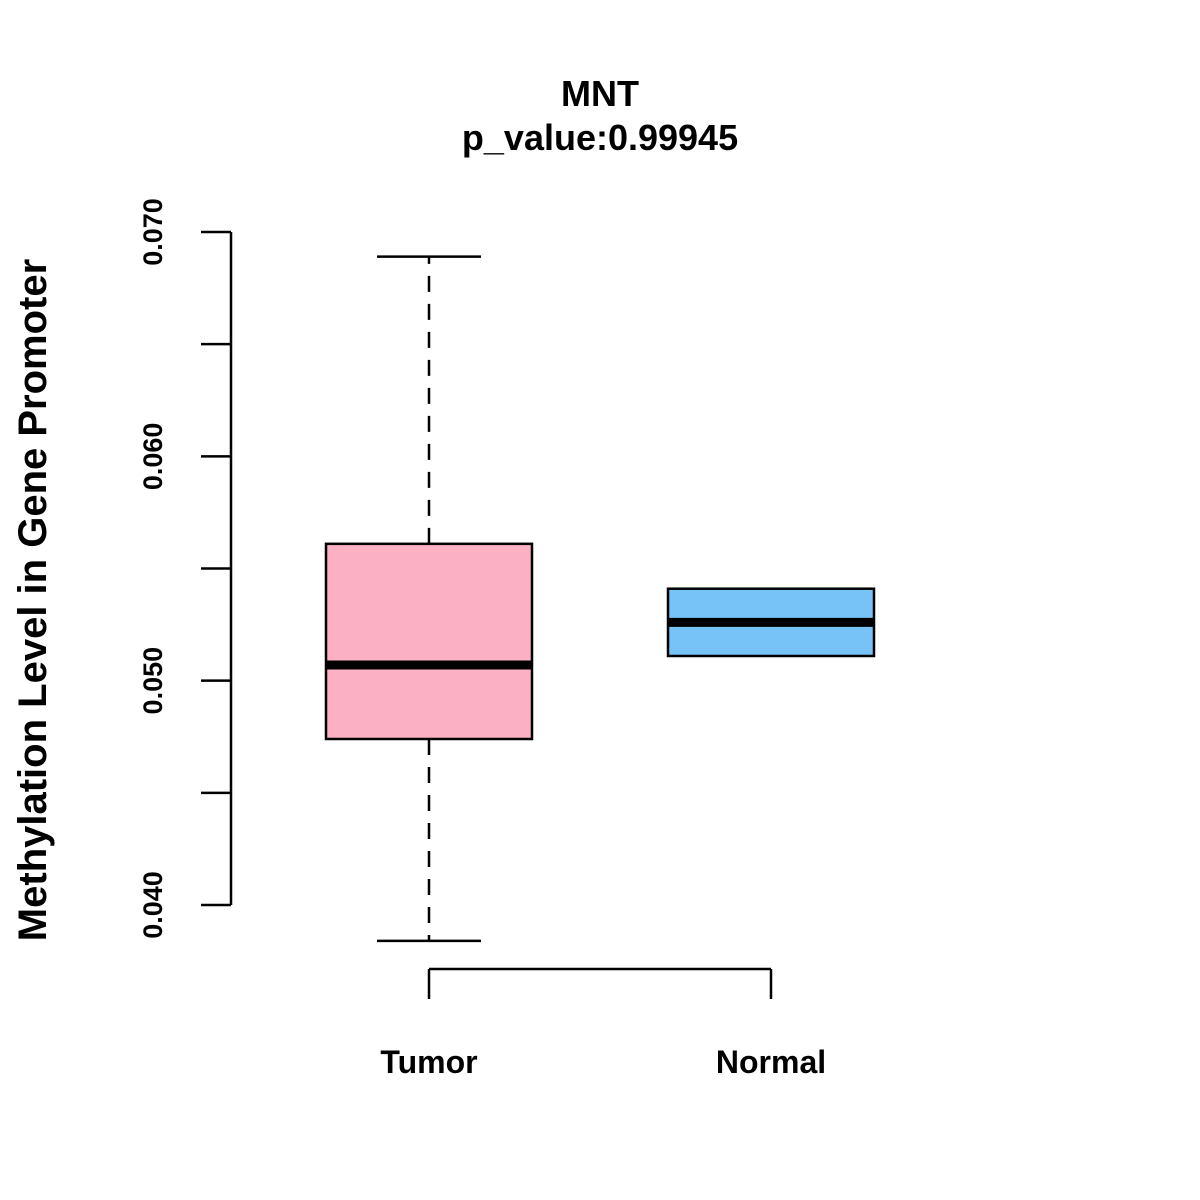 The image size is (1200, 1200). I want to click on y-tick-label: 0.070, so click(153, 232).